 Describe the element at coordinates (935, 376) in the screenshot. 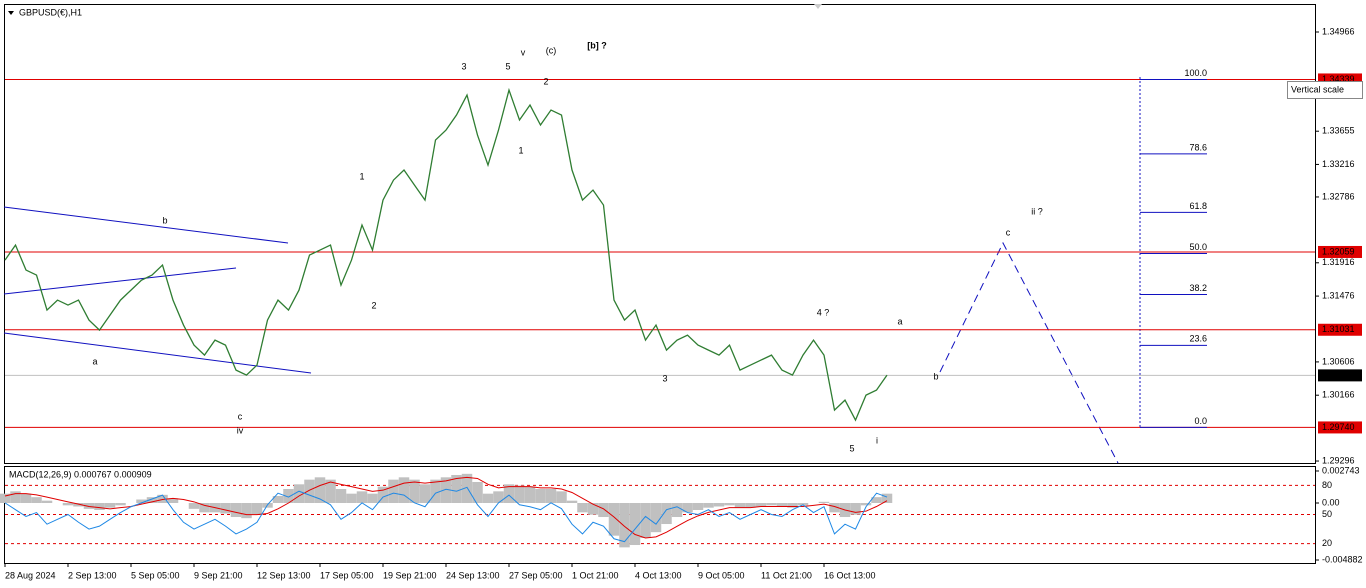

I see `wave-label: b` at that location.